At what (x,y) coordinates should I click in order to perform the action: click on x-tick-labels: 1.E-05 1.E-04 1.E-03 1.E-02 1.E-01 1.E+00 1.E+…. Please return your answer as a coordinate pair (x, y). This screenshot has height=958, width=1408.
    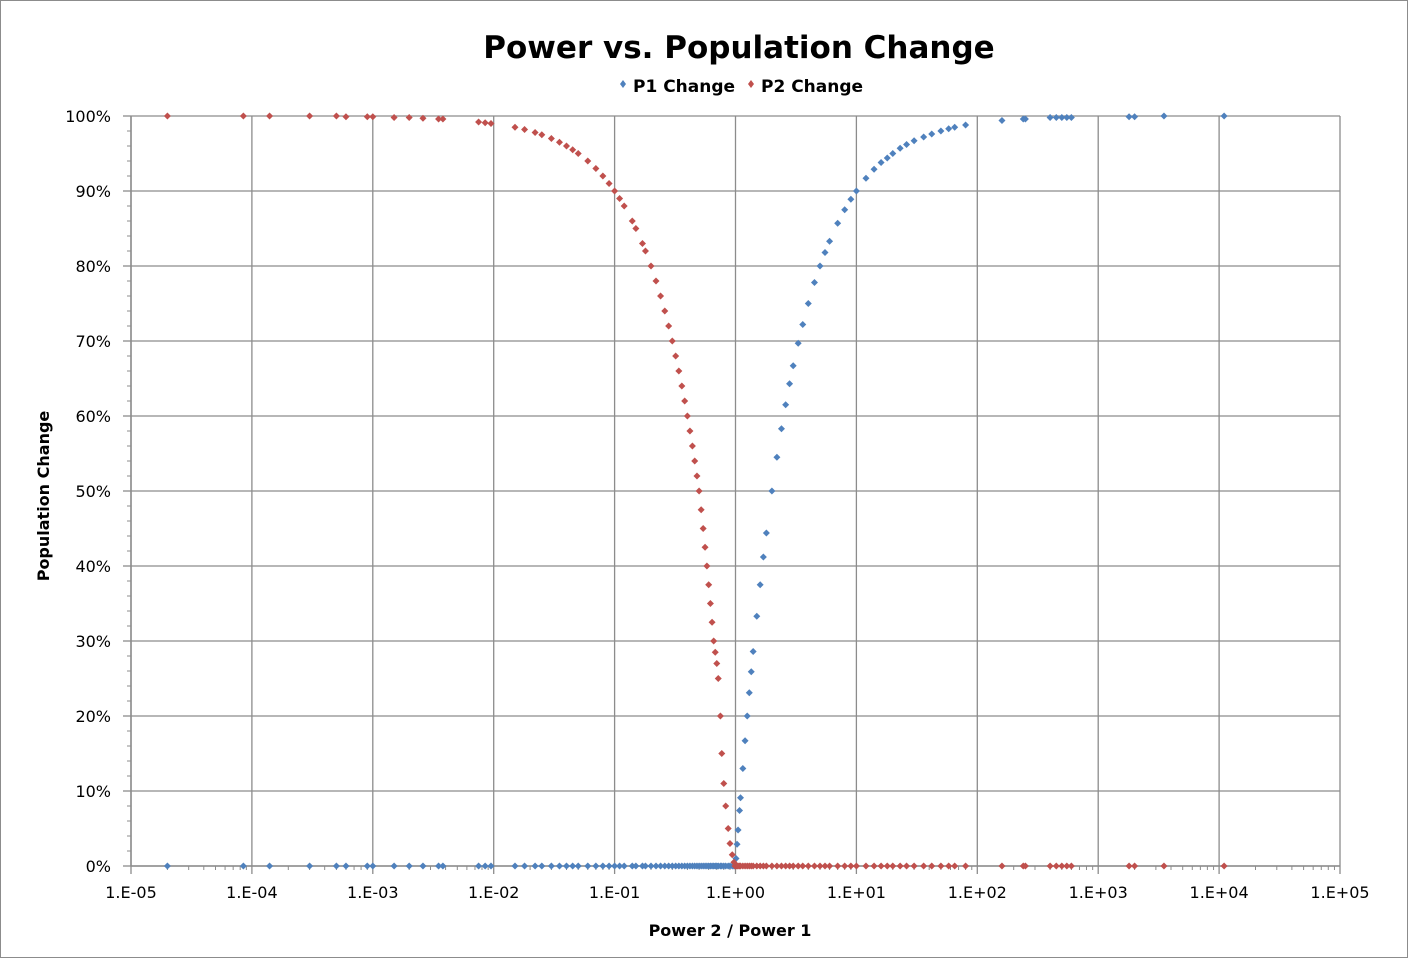
    Looking at the image, I should click on (737, 892).